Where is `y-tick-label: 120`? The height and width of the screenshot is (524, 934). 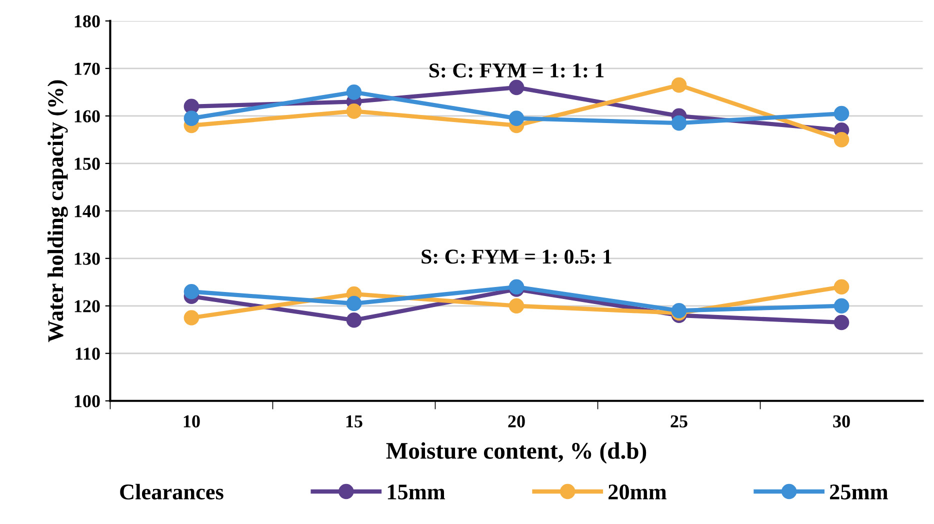 y-tick-label: 120 is located at coordinates (87, 306).